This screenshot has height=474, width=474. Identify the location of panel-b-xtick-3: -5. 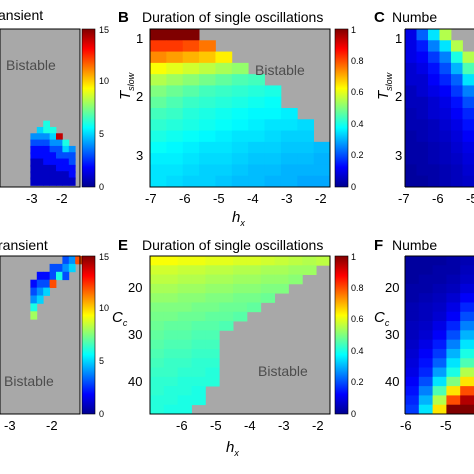
(219, 198).